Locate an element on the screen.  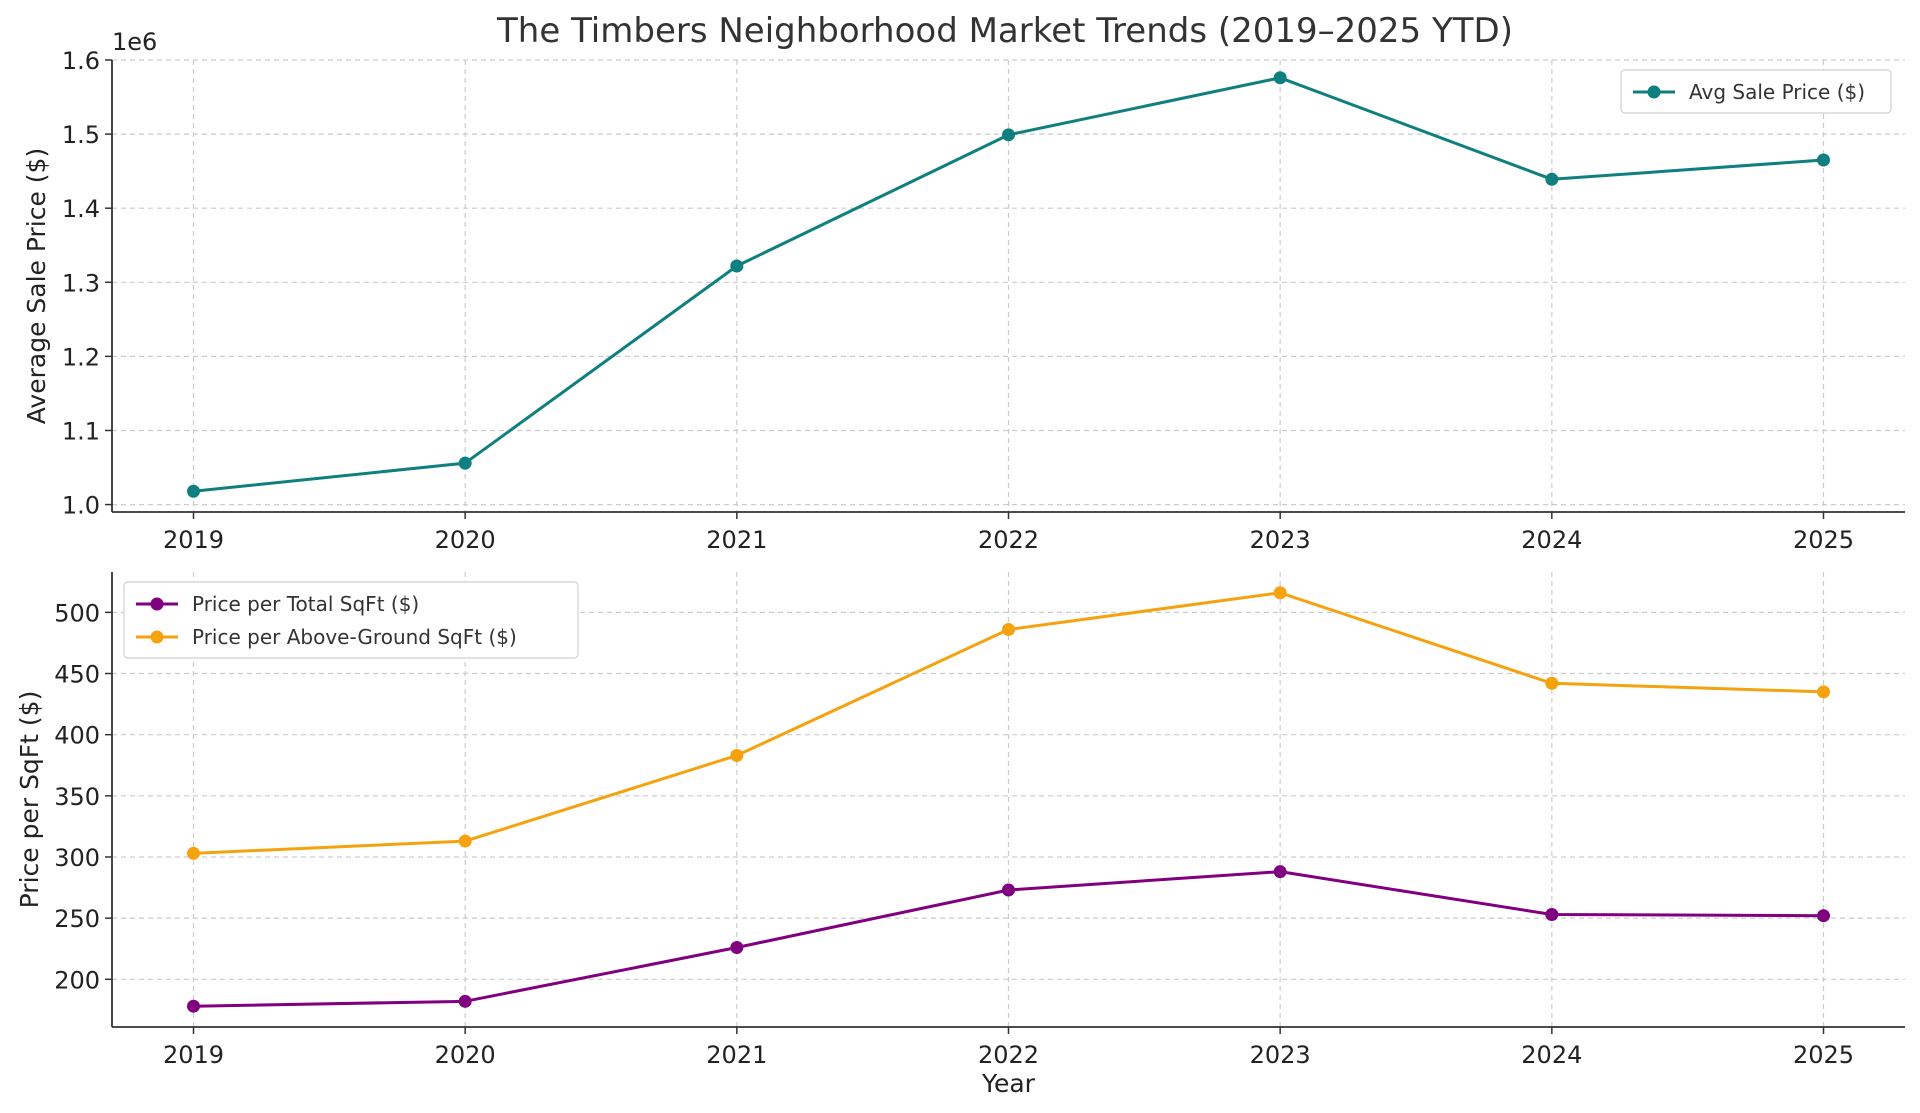
y-tick-label: 300 is located at coordinates (77, 858).